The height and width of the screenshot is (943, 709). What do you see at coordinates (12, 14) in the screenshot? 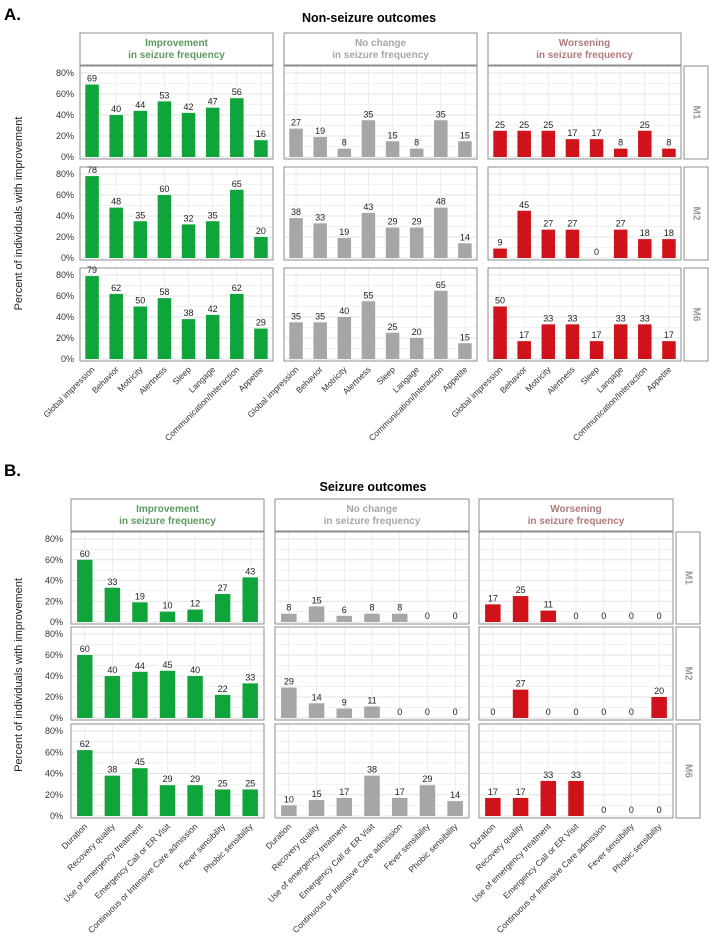
I see `panel-letter: A.` at bounding box center [12, 14].